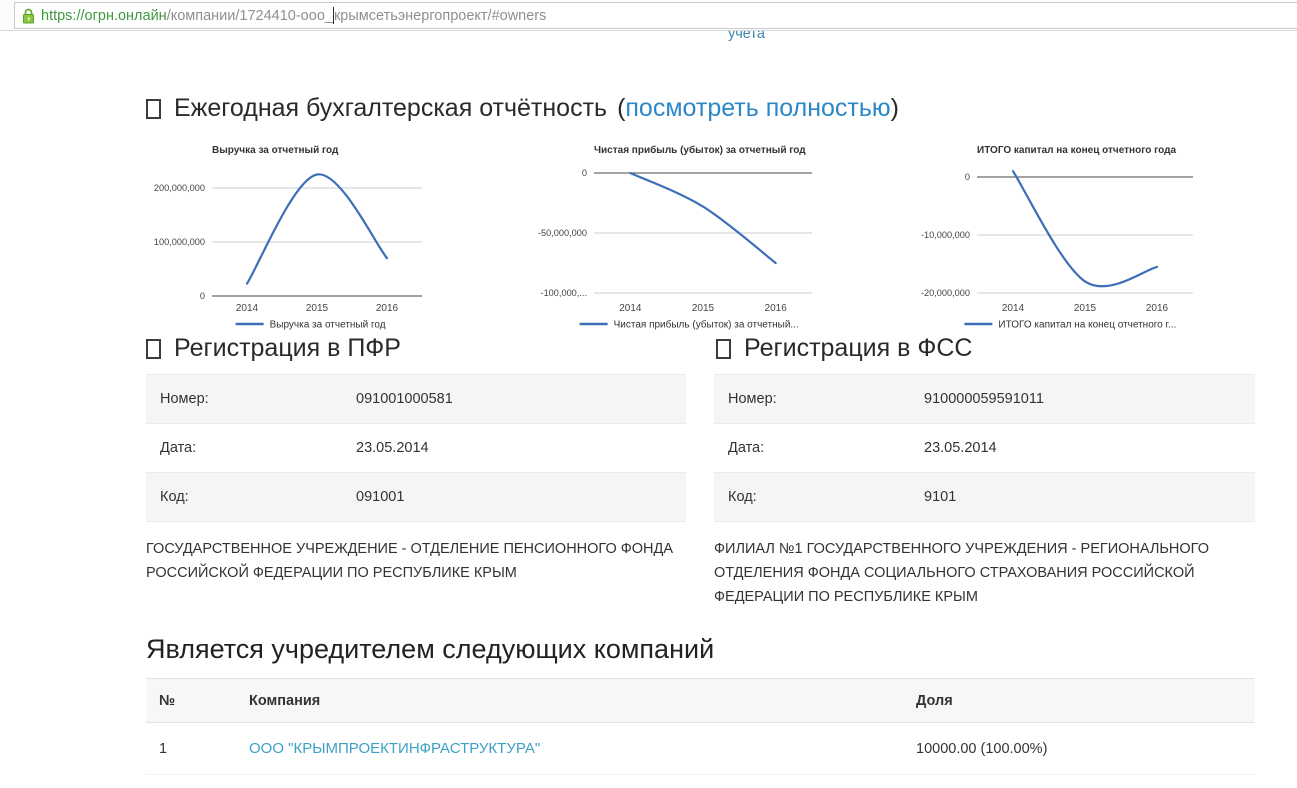 This screenshot has width=1297, height=788. I want to click on https-lock-icon, so click(28, 15).